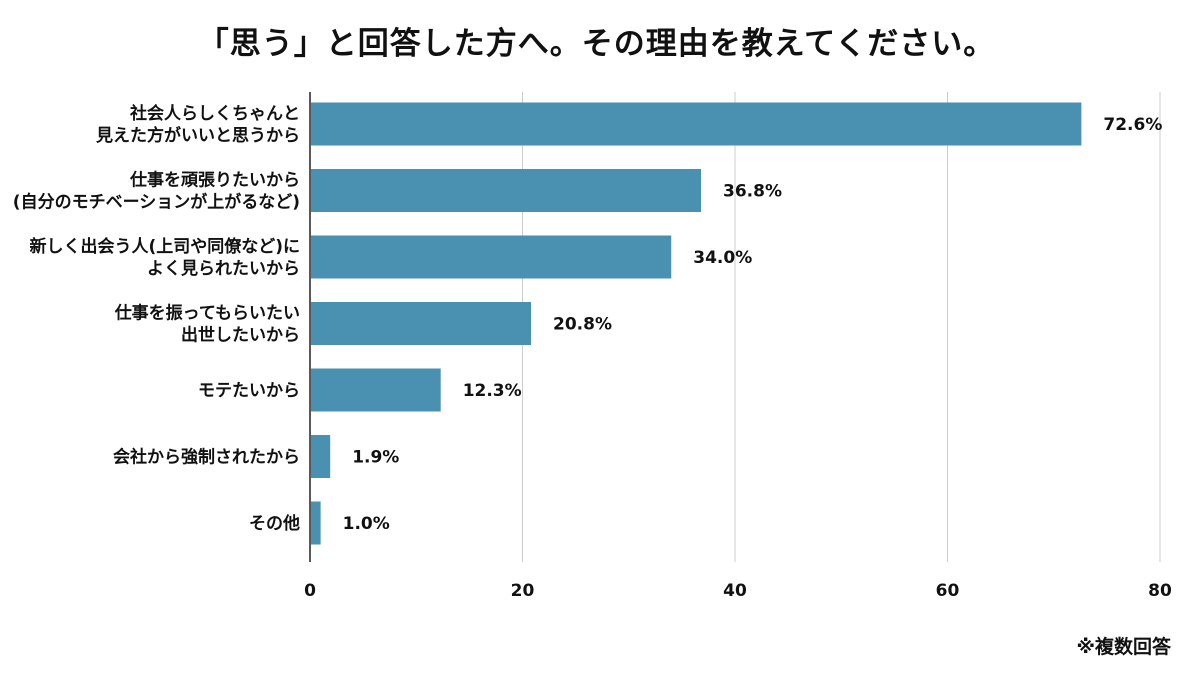 The height and width of the screenshot is (673, 1193). Describe the element at coordinates (735, 591) in the screenshot. I see `x-tick-label-40: 40` at that location.